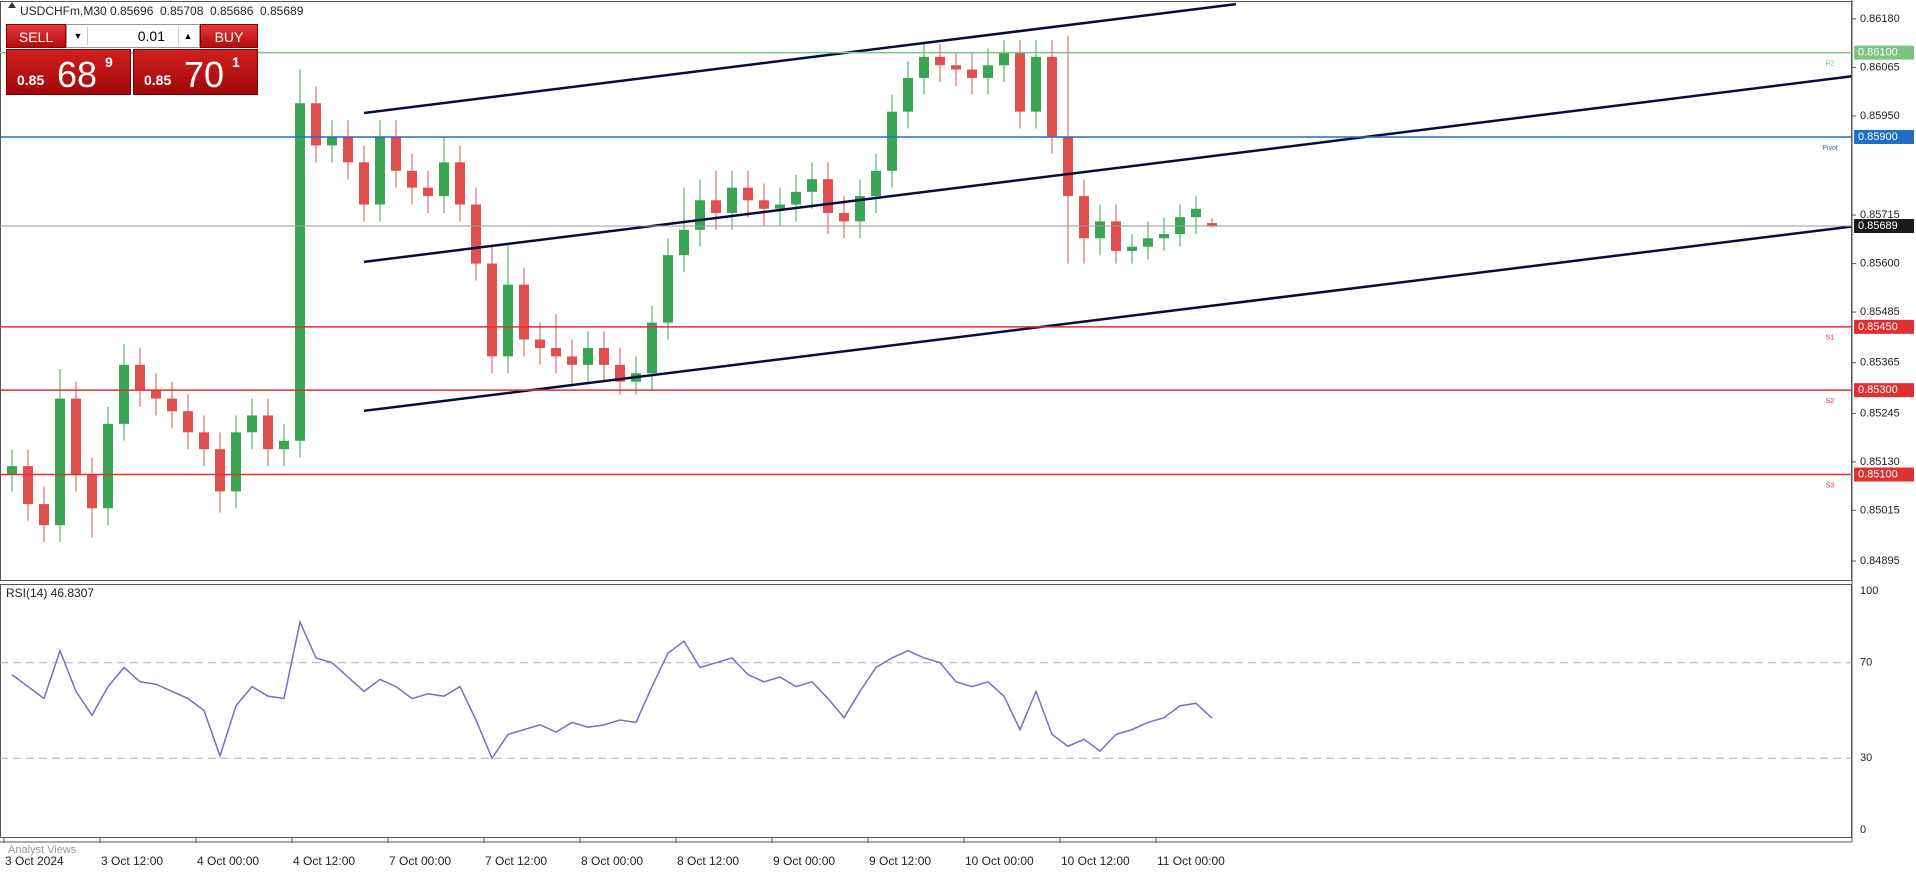  What do you see at coordinates (229, 36) in the screenshot?
I see `buy-button: BUY` at bounding box center [229, 36].